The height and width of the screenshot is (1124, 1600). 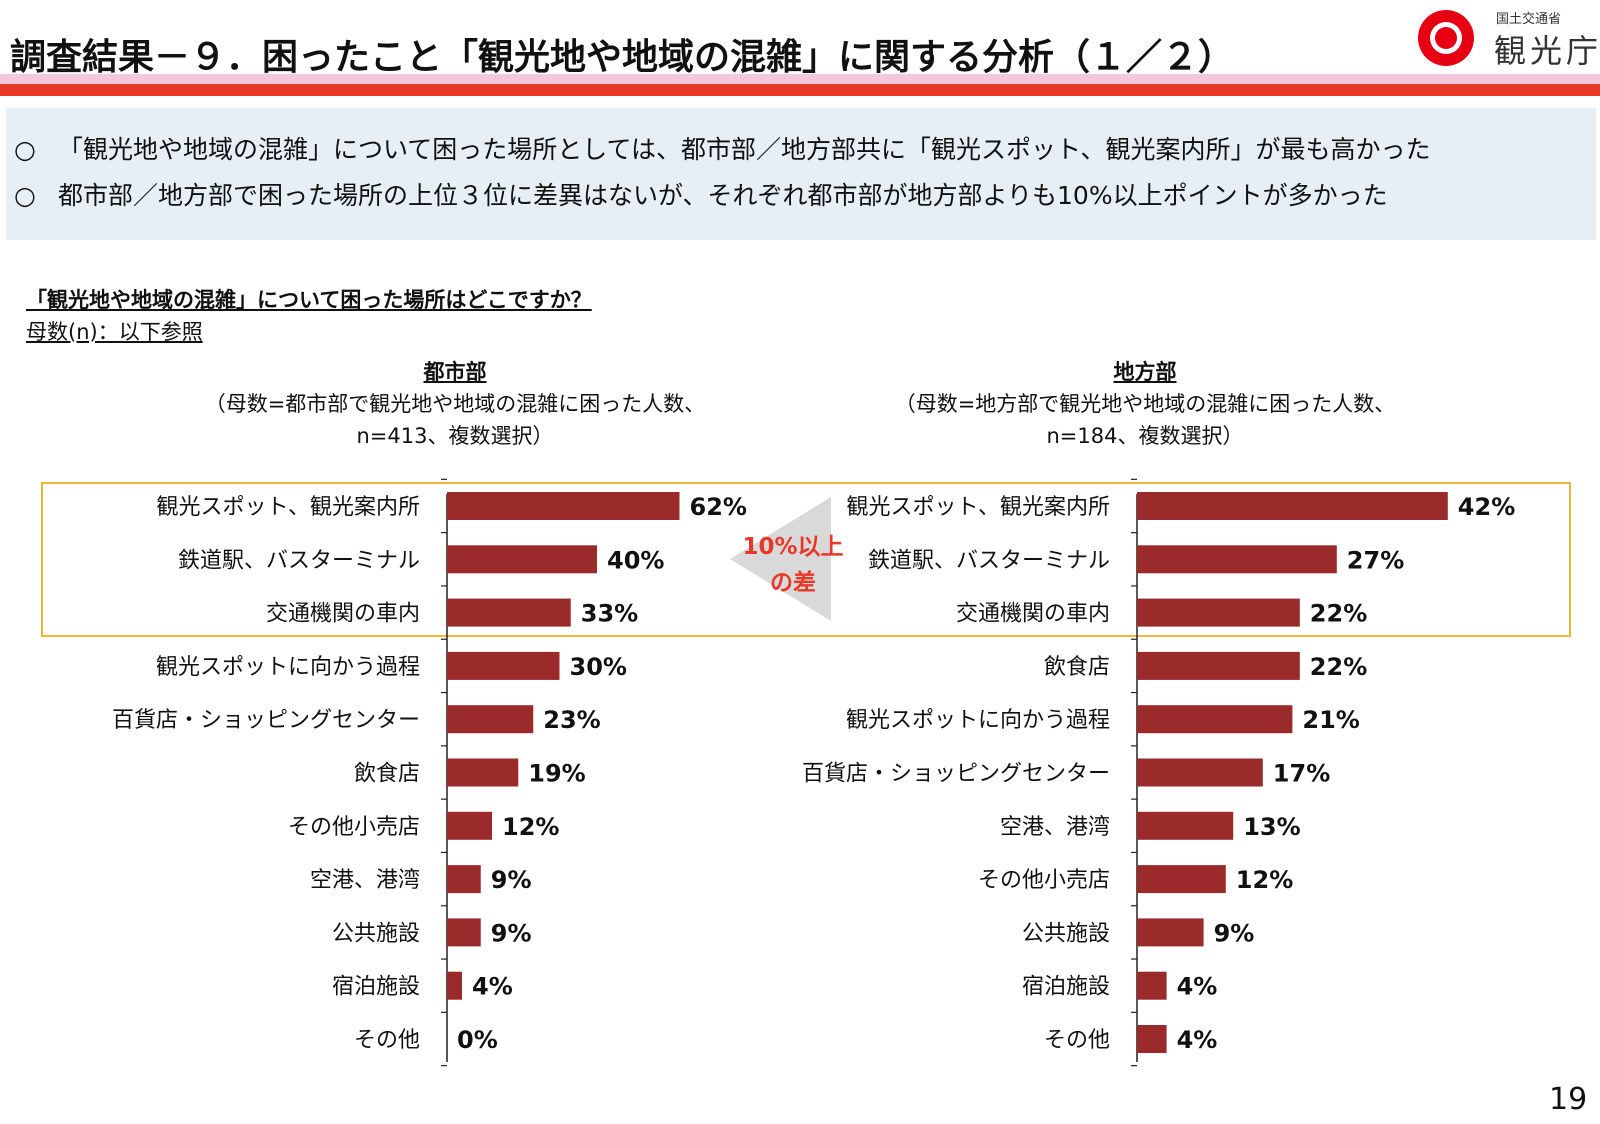 I want to click on rural-chart-subtitle-1: （母数=地方部で観光地や地域の混雑に困った人数、, so click(x=1145, y=404).